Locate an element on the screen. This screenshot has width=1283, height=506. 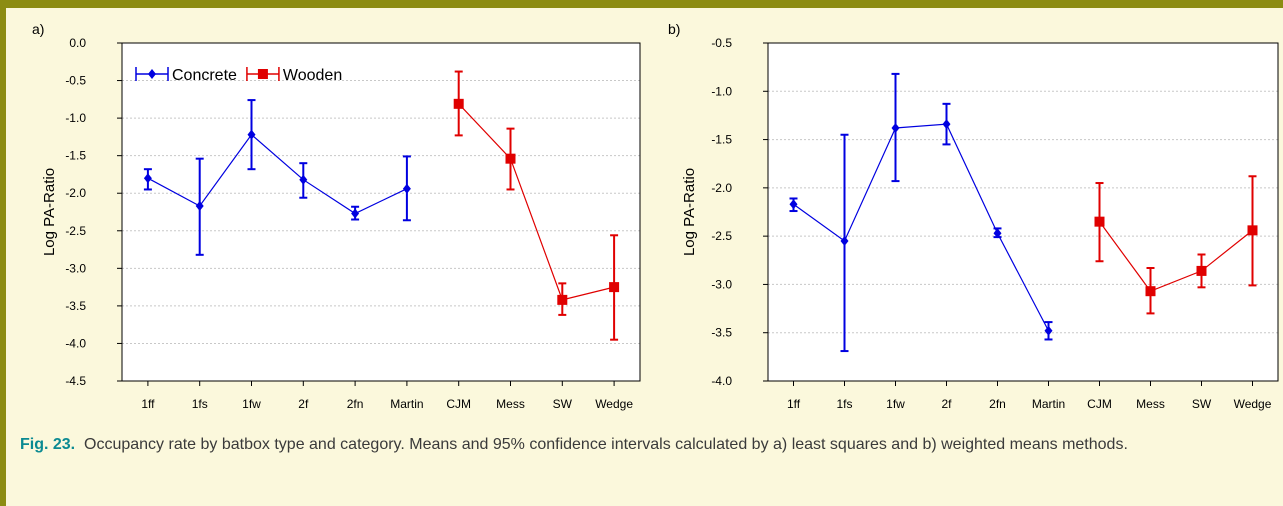
y-tick-label: 0.0 is located at coordinates (77, 43).